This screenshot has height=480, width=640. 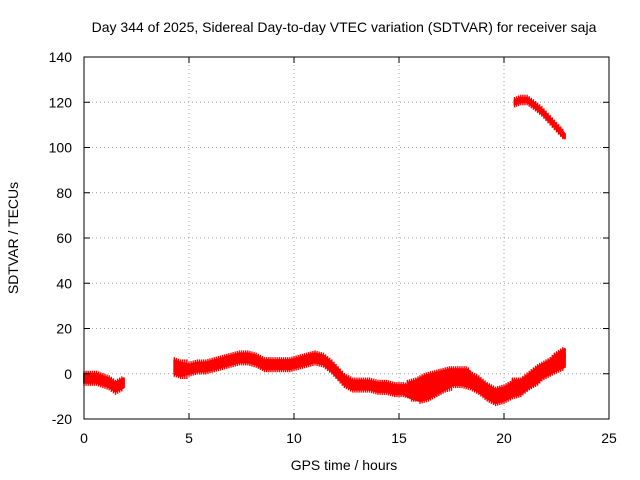 I want to click on y-tick-label: 60, so click(x=64, y=238).